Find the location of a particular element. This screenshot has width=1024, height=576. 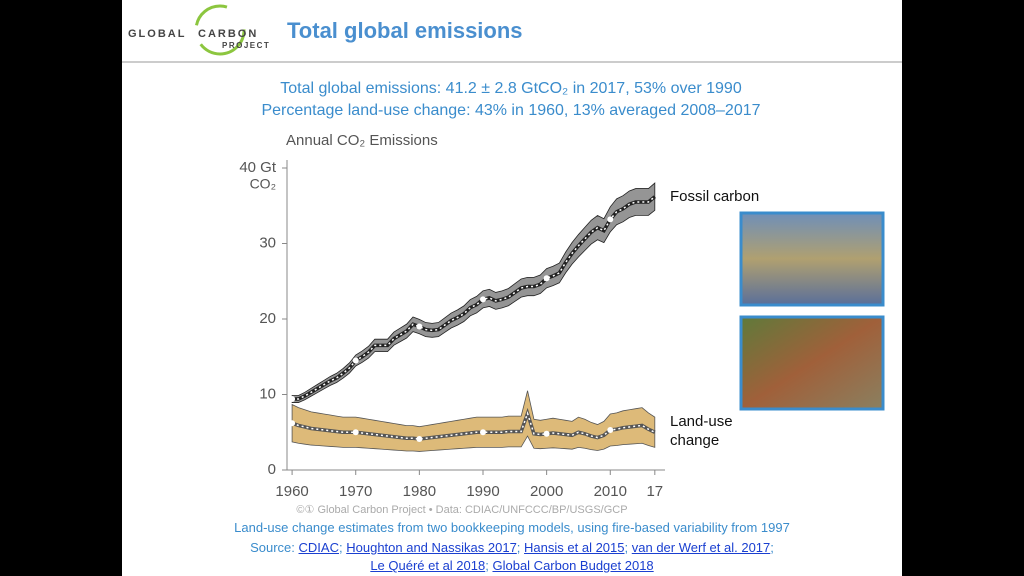

x-tick-label: 1990 is located at coordinates (482, 491).